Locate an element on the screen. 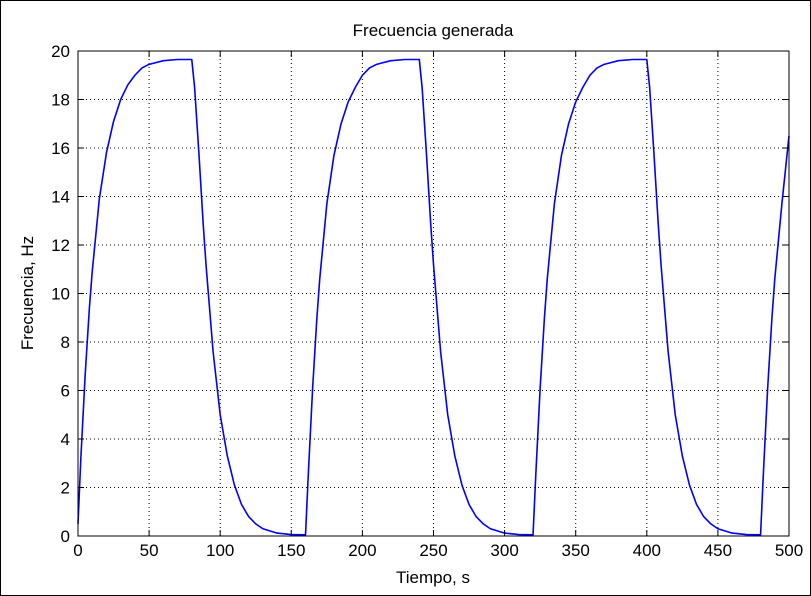 The width and height of the screenshot is (811, 596). y-tick-labels: 0 2 4 6 8 10 12 14 16 18 20 is located at coordinates (60, 294).